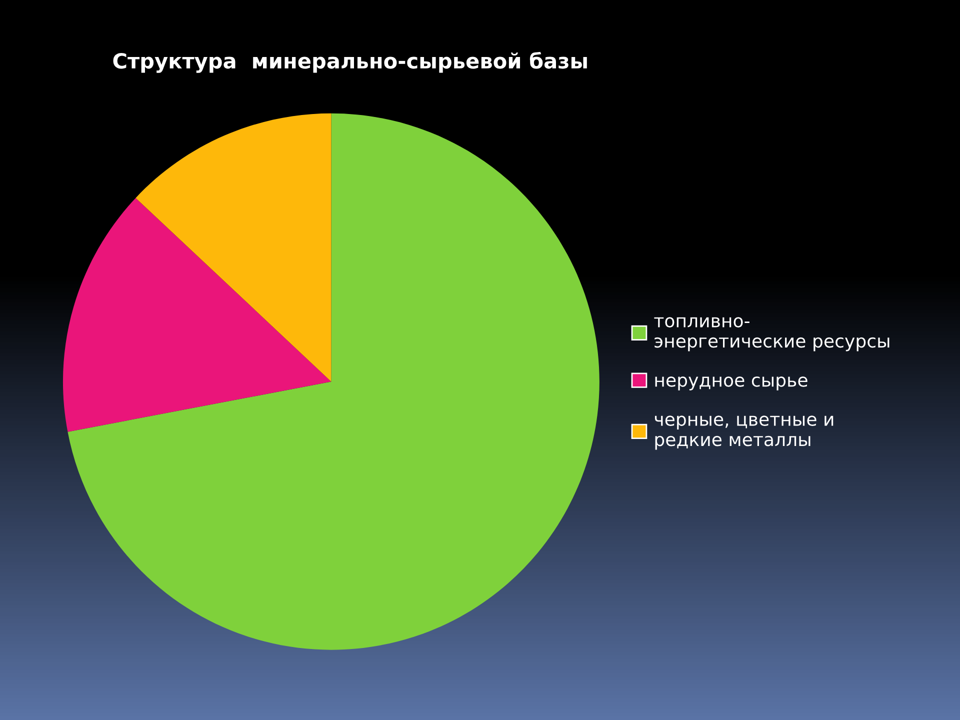 Image resolution: width=960 pixels, height=720 pixels. I want to click on legend-label: черные, цветные и редкие металлы, so click(744, 433).